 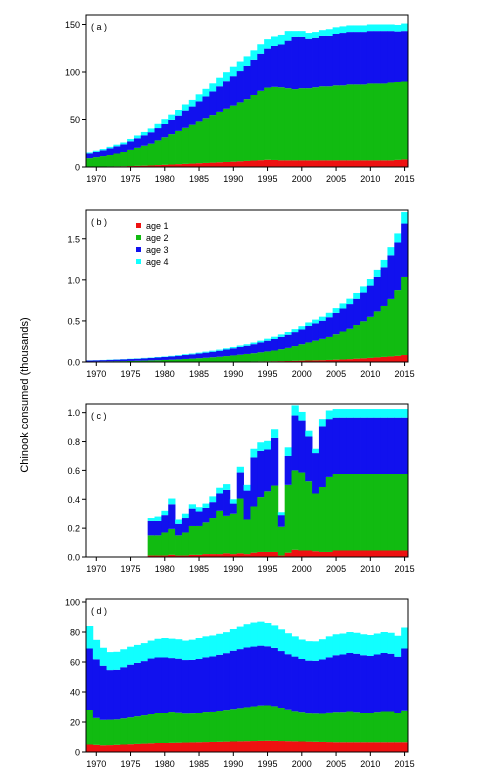 I want to click on bar-segment-age2-1990, so click(x=233, y=358).